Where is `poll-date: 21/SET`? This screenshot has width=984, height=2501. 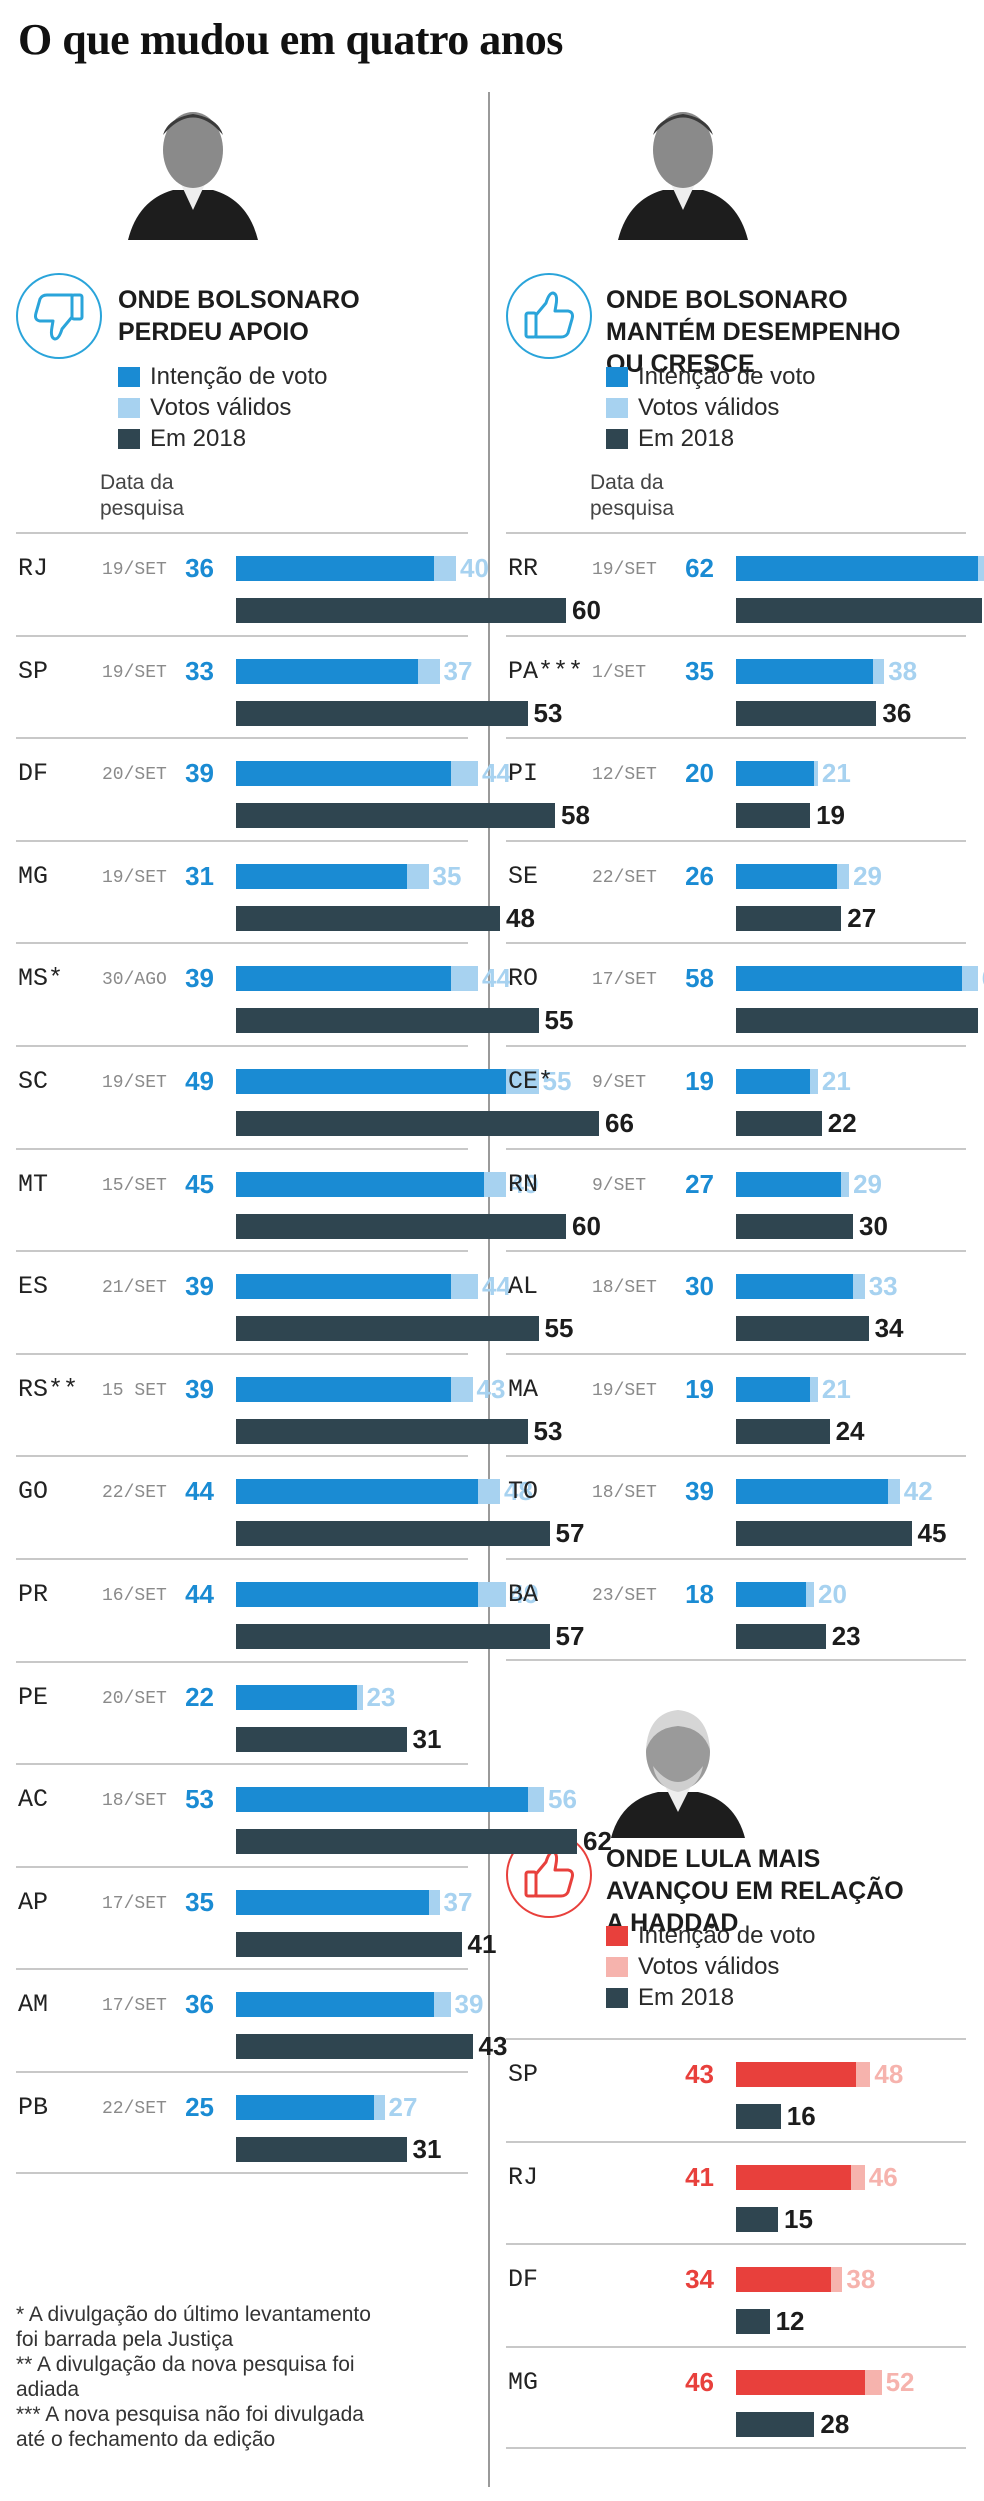 poll-date: 21/SET is located at coordinates (134, 1288).